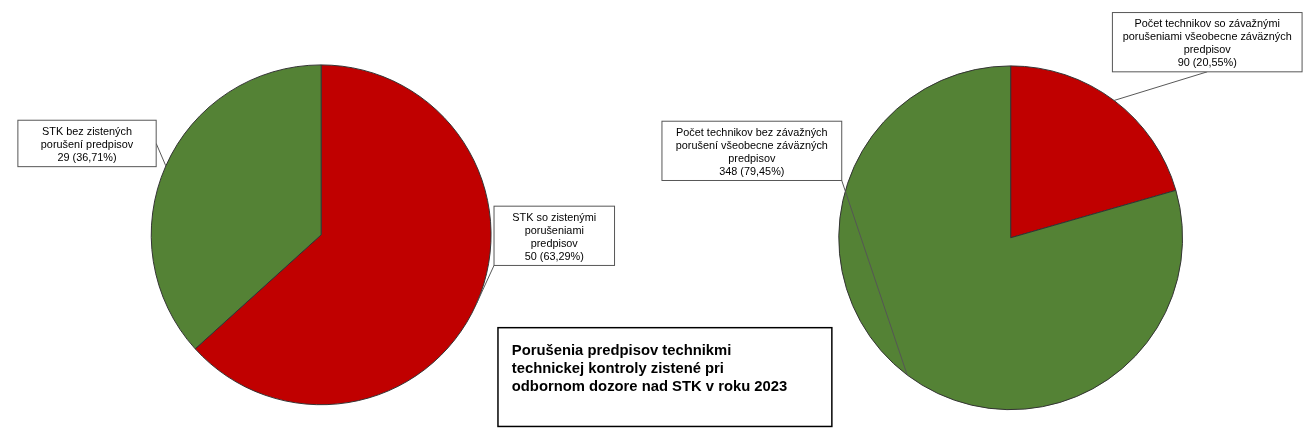  What do you see at coordinates (751, 145) in the screenshot?
I see `slice-label: Počet technikov bez závažných porušení všeobecne záväzných predpisov` at bounding box center [751, 145].